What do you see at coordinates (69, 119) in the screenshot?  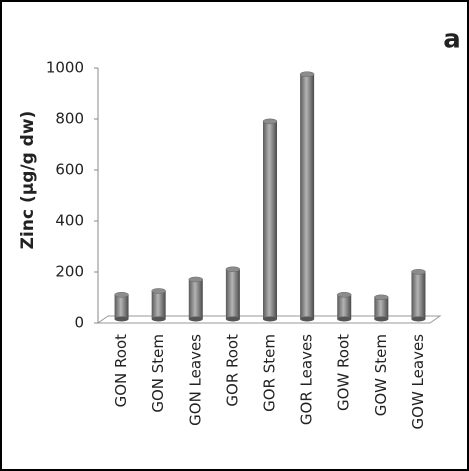 I see `y-tick-label: 800` at bounding box center [69, 119].